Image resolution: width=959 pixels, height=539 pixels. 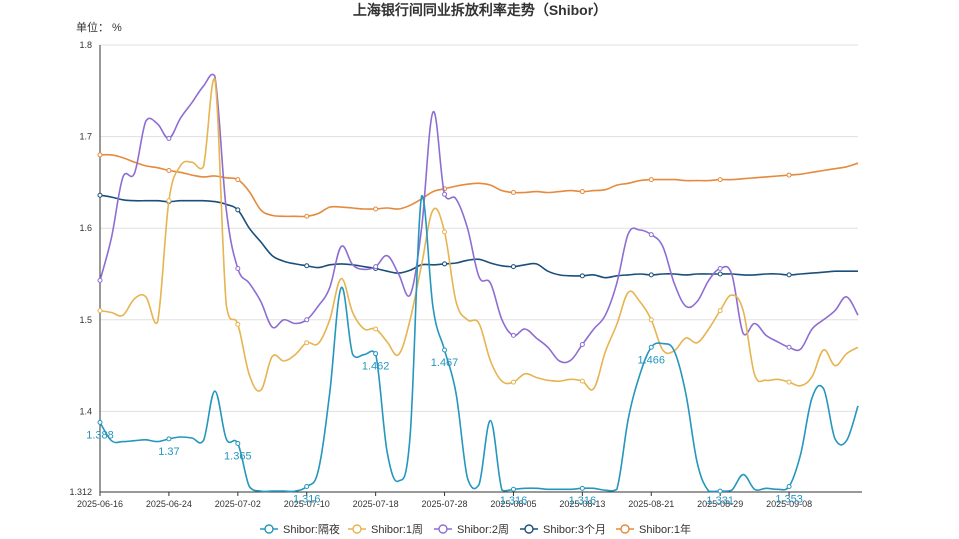 What do you see at coordinates (85, 45) in the screenshot?
I see `y-tick-label: 1.8` at bounding box center [85, 45].